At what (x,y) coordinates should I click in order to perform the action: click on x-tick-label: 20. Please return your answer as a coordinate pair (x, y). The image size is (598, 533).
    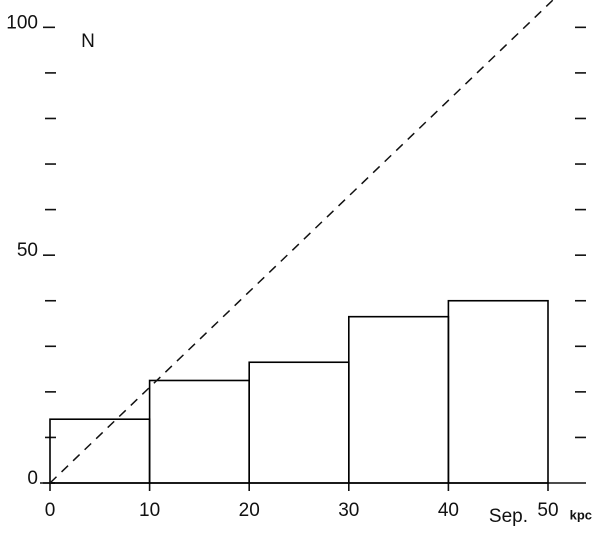
    Looking at the image, I should click on (249, 510).